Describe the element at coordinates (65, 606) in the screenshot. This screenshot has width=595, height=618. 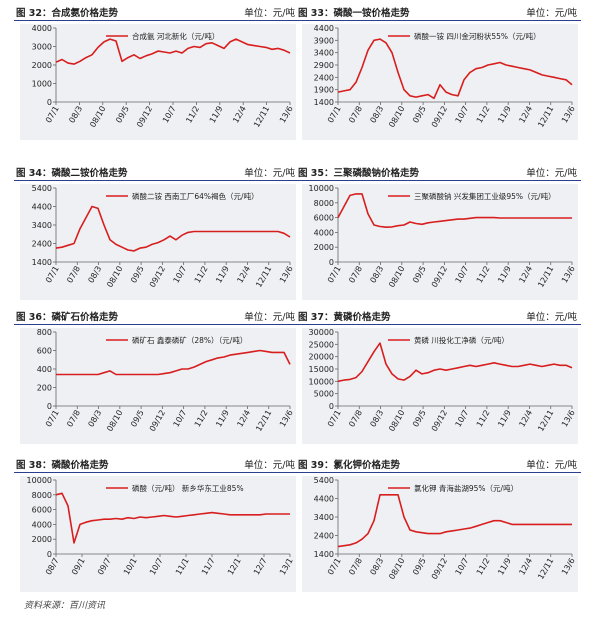
I see `source-note: 资料来源：百川资讯` at that location.